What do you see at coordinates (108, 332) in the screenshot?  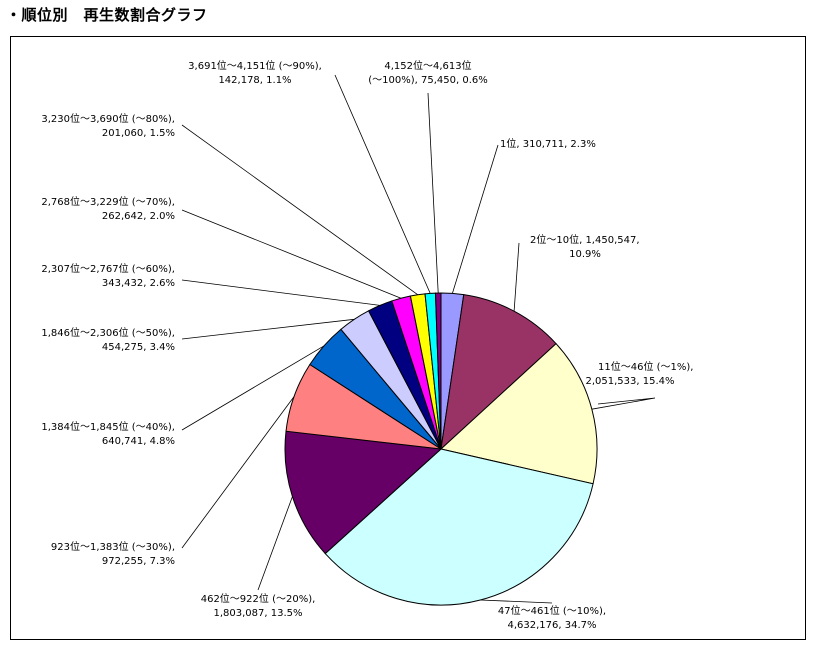 I see `slice-label-line1: 1,846位〜2,306位 (〜50%),` at bounding box center [108, 332].